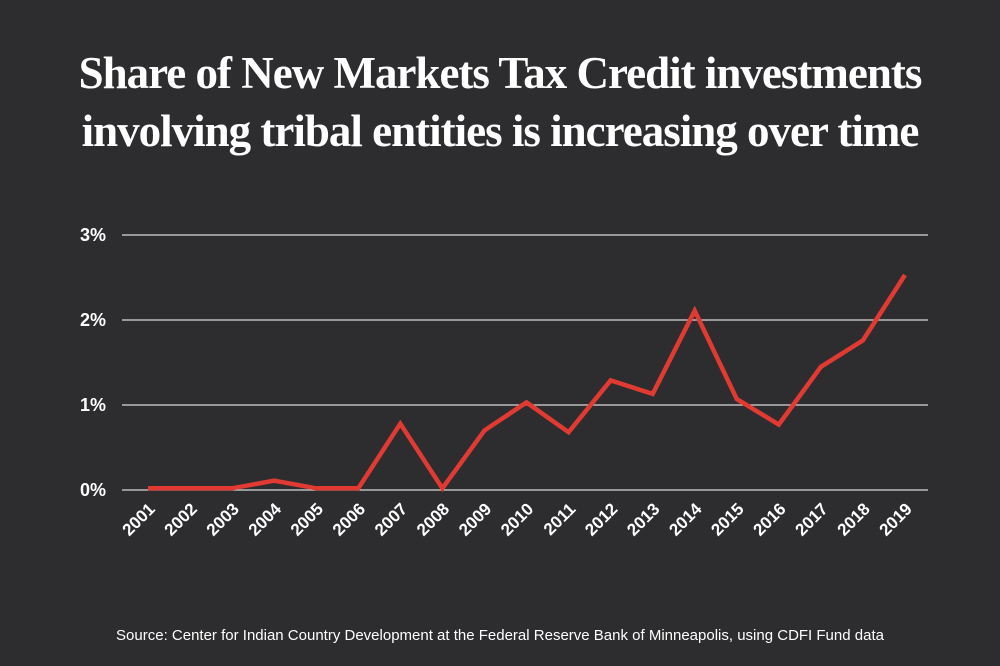 This screenshot has height=666, width=1000. I want to click on x-tick-label: 2006, so click(349, 519).